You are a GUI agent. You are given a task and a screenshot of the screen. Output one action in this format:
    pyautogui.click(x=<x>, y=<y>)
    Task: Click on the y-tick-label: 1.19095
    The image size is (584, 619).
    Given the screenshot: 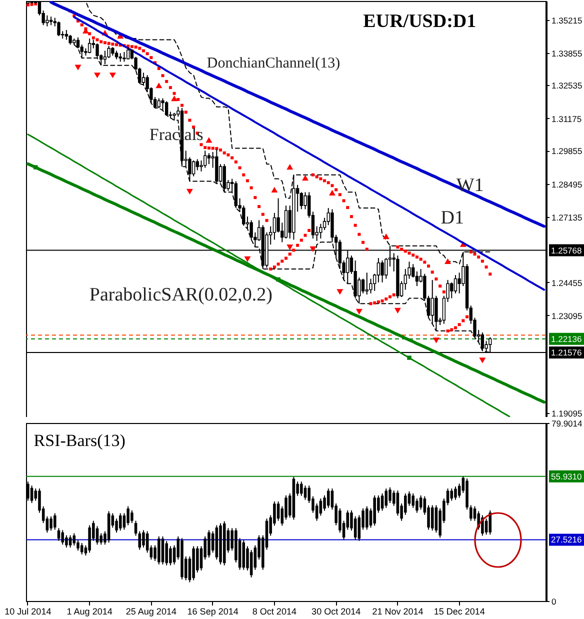 What is the action you would take?
    pyautogui.click(x=567, y=413)
    